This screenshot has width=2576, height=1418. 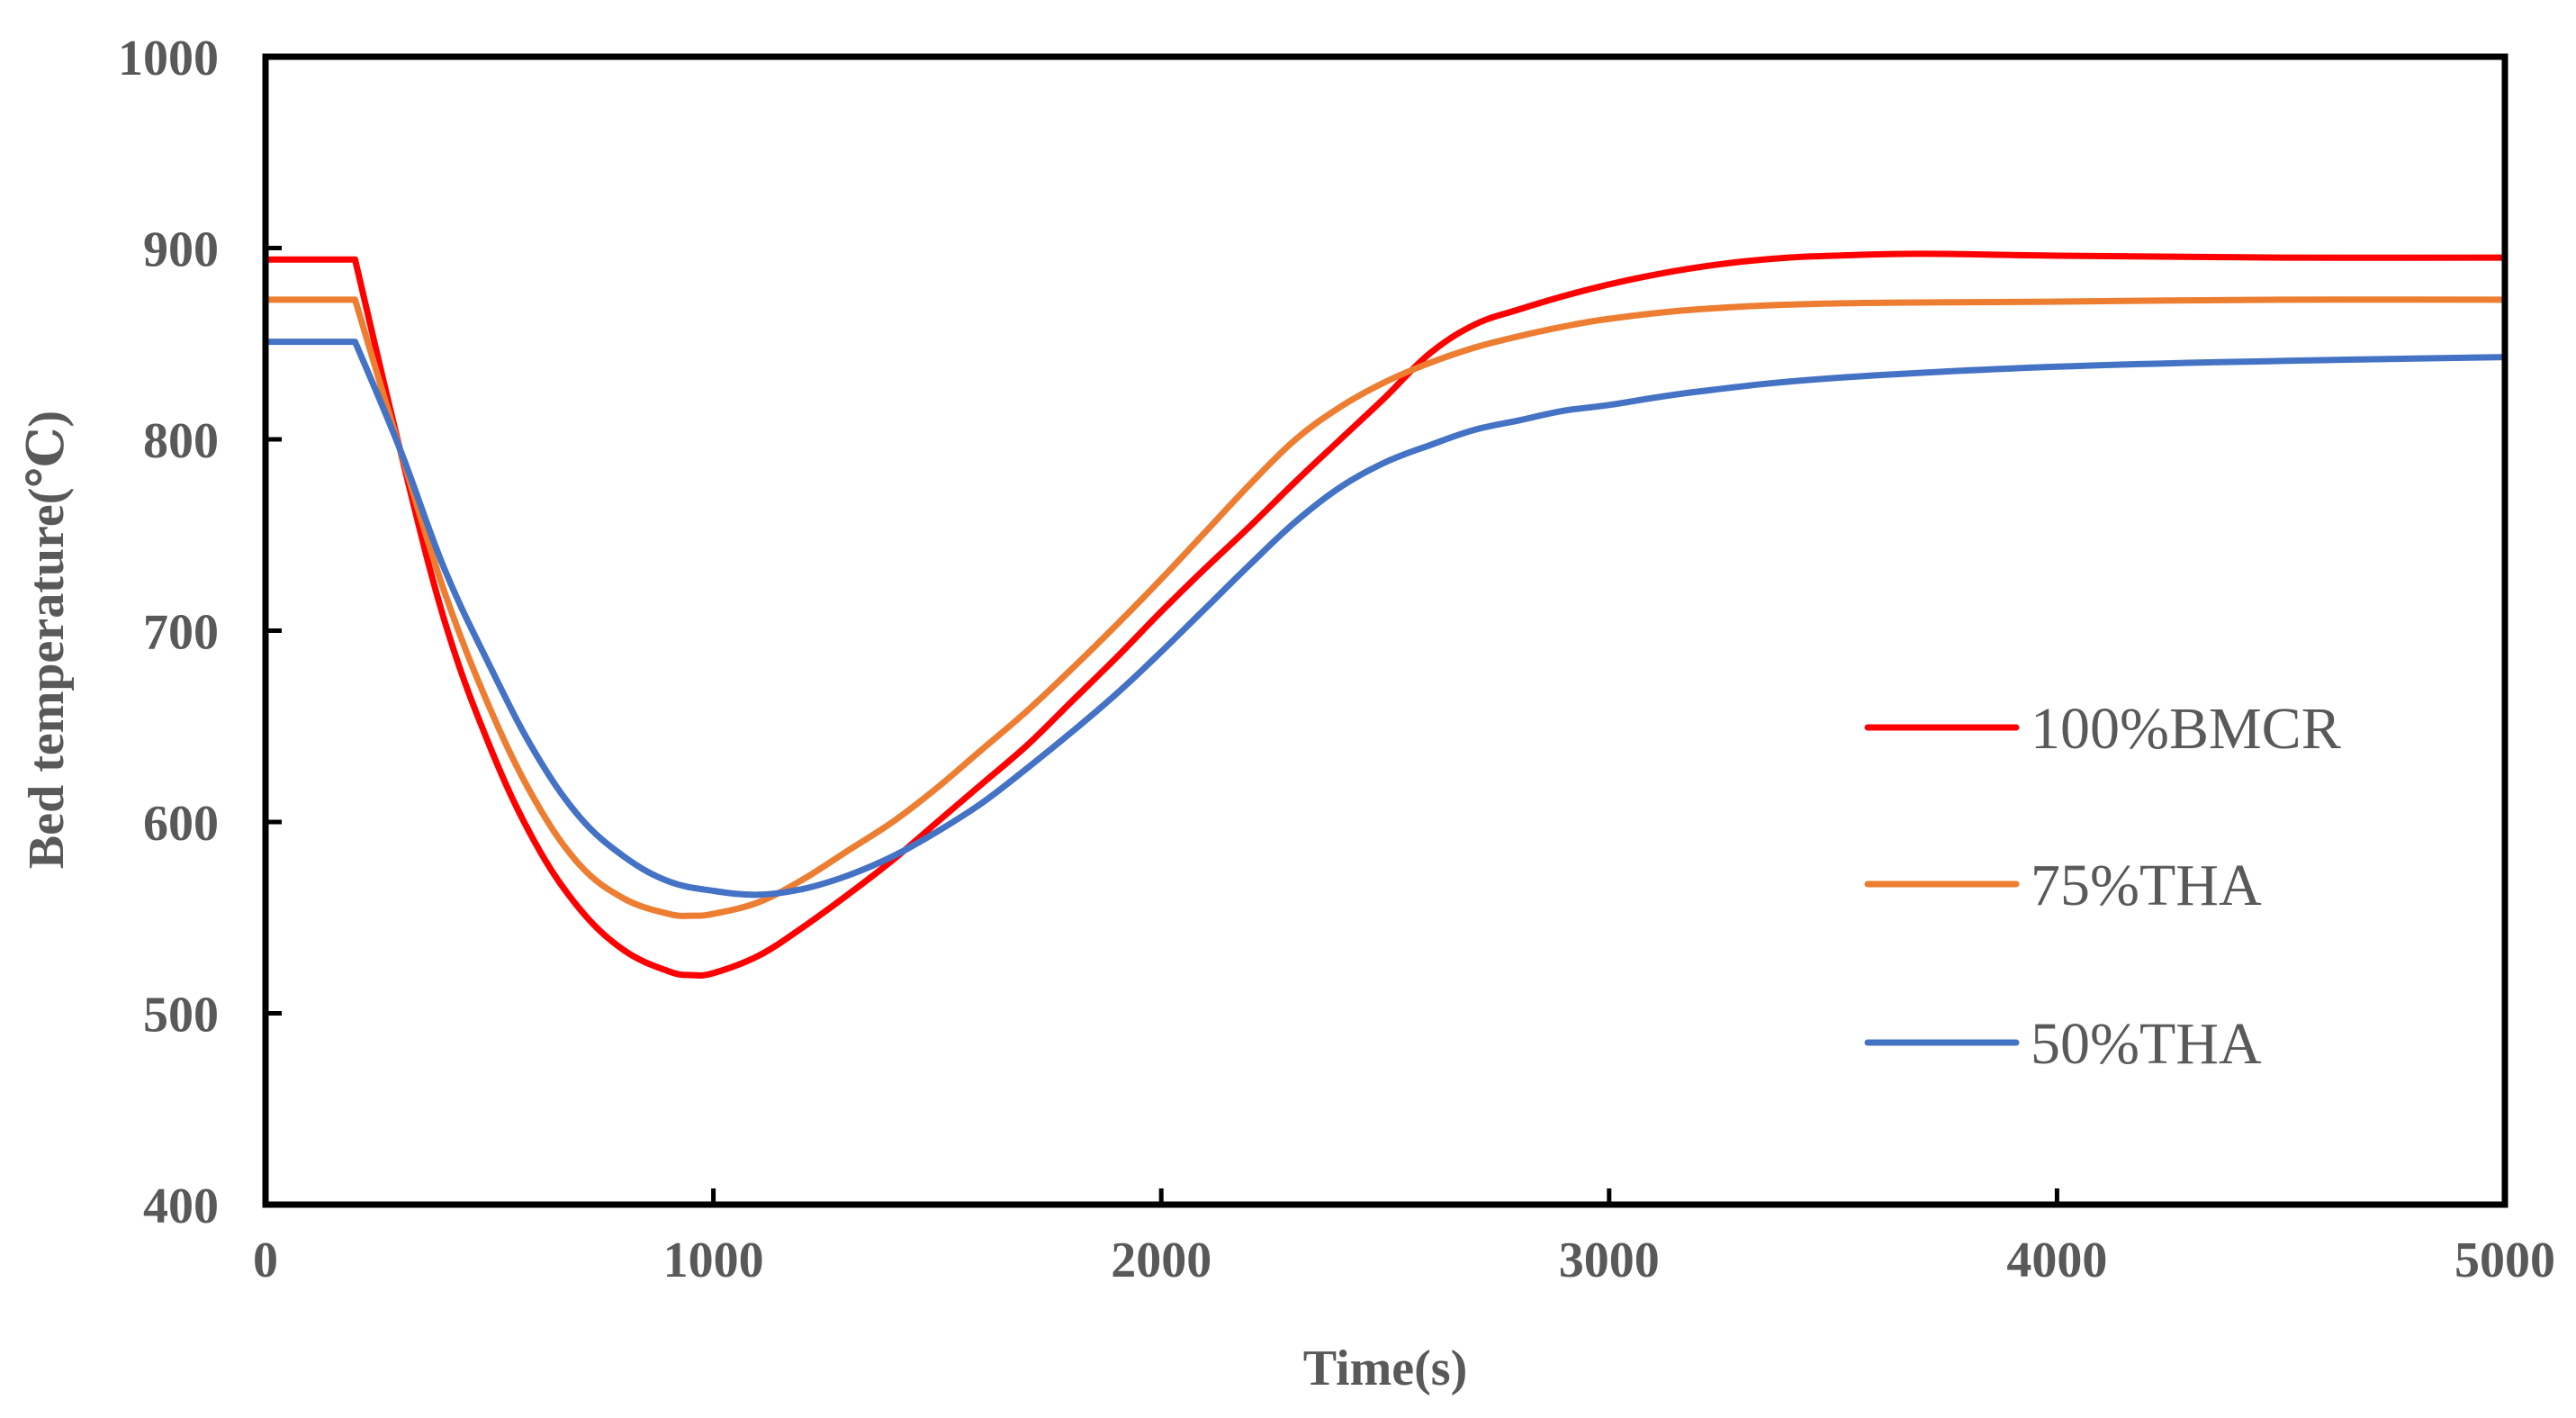 I want to click on x-tick-label: 1000, so click(x=713, y=1260).